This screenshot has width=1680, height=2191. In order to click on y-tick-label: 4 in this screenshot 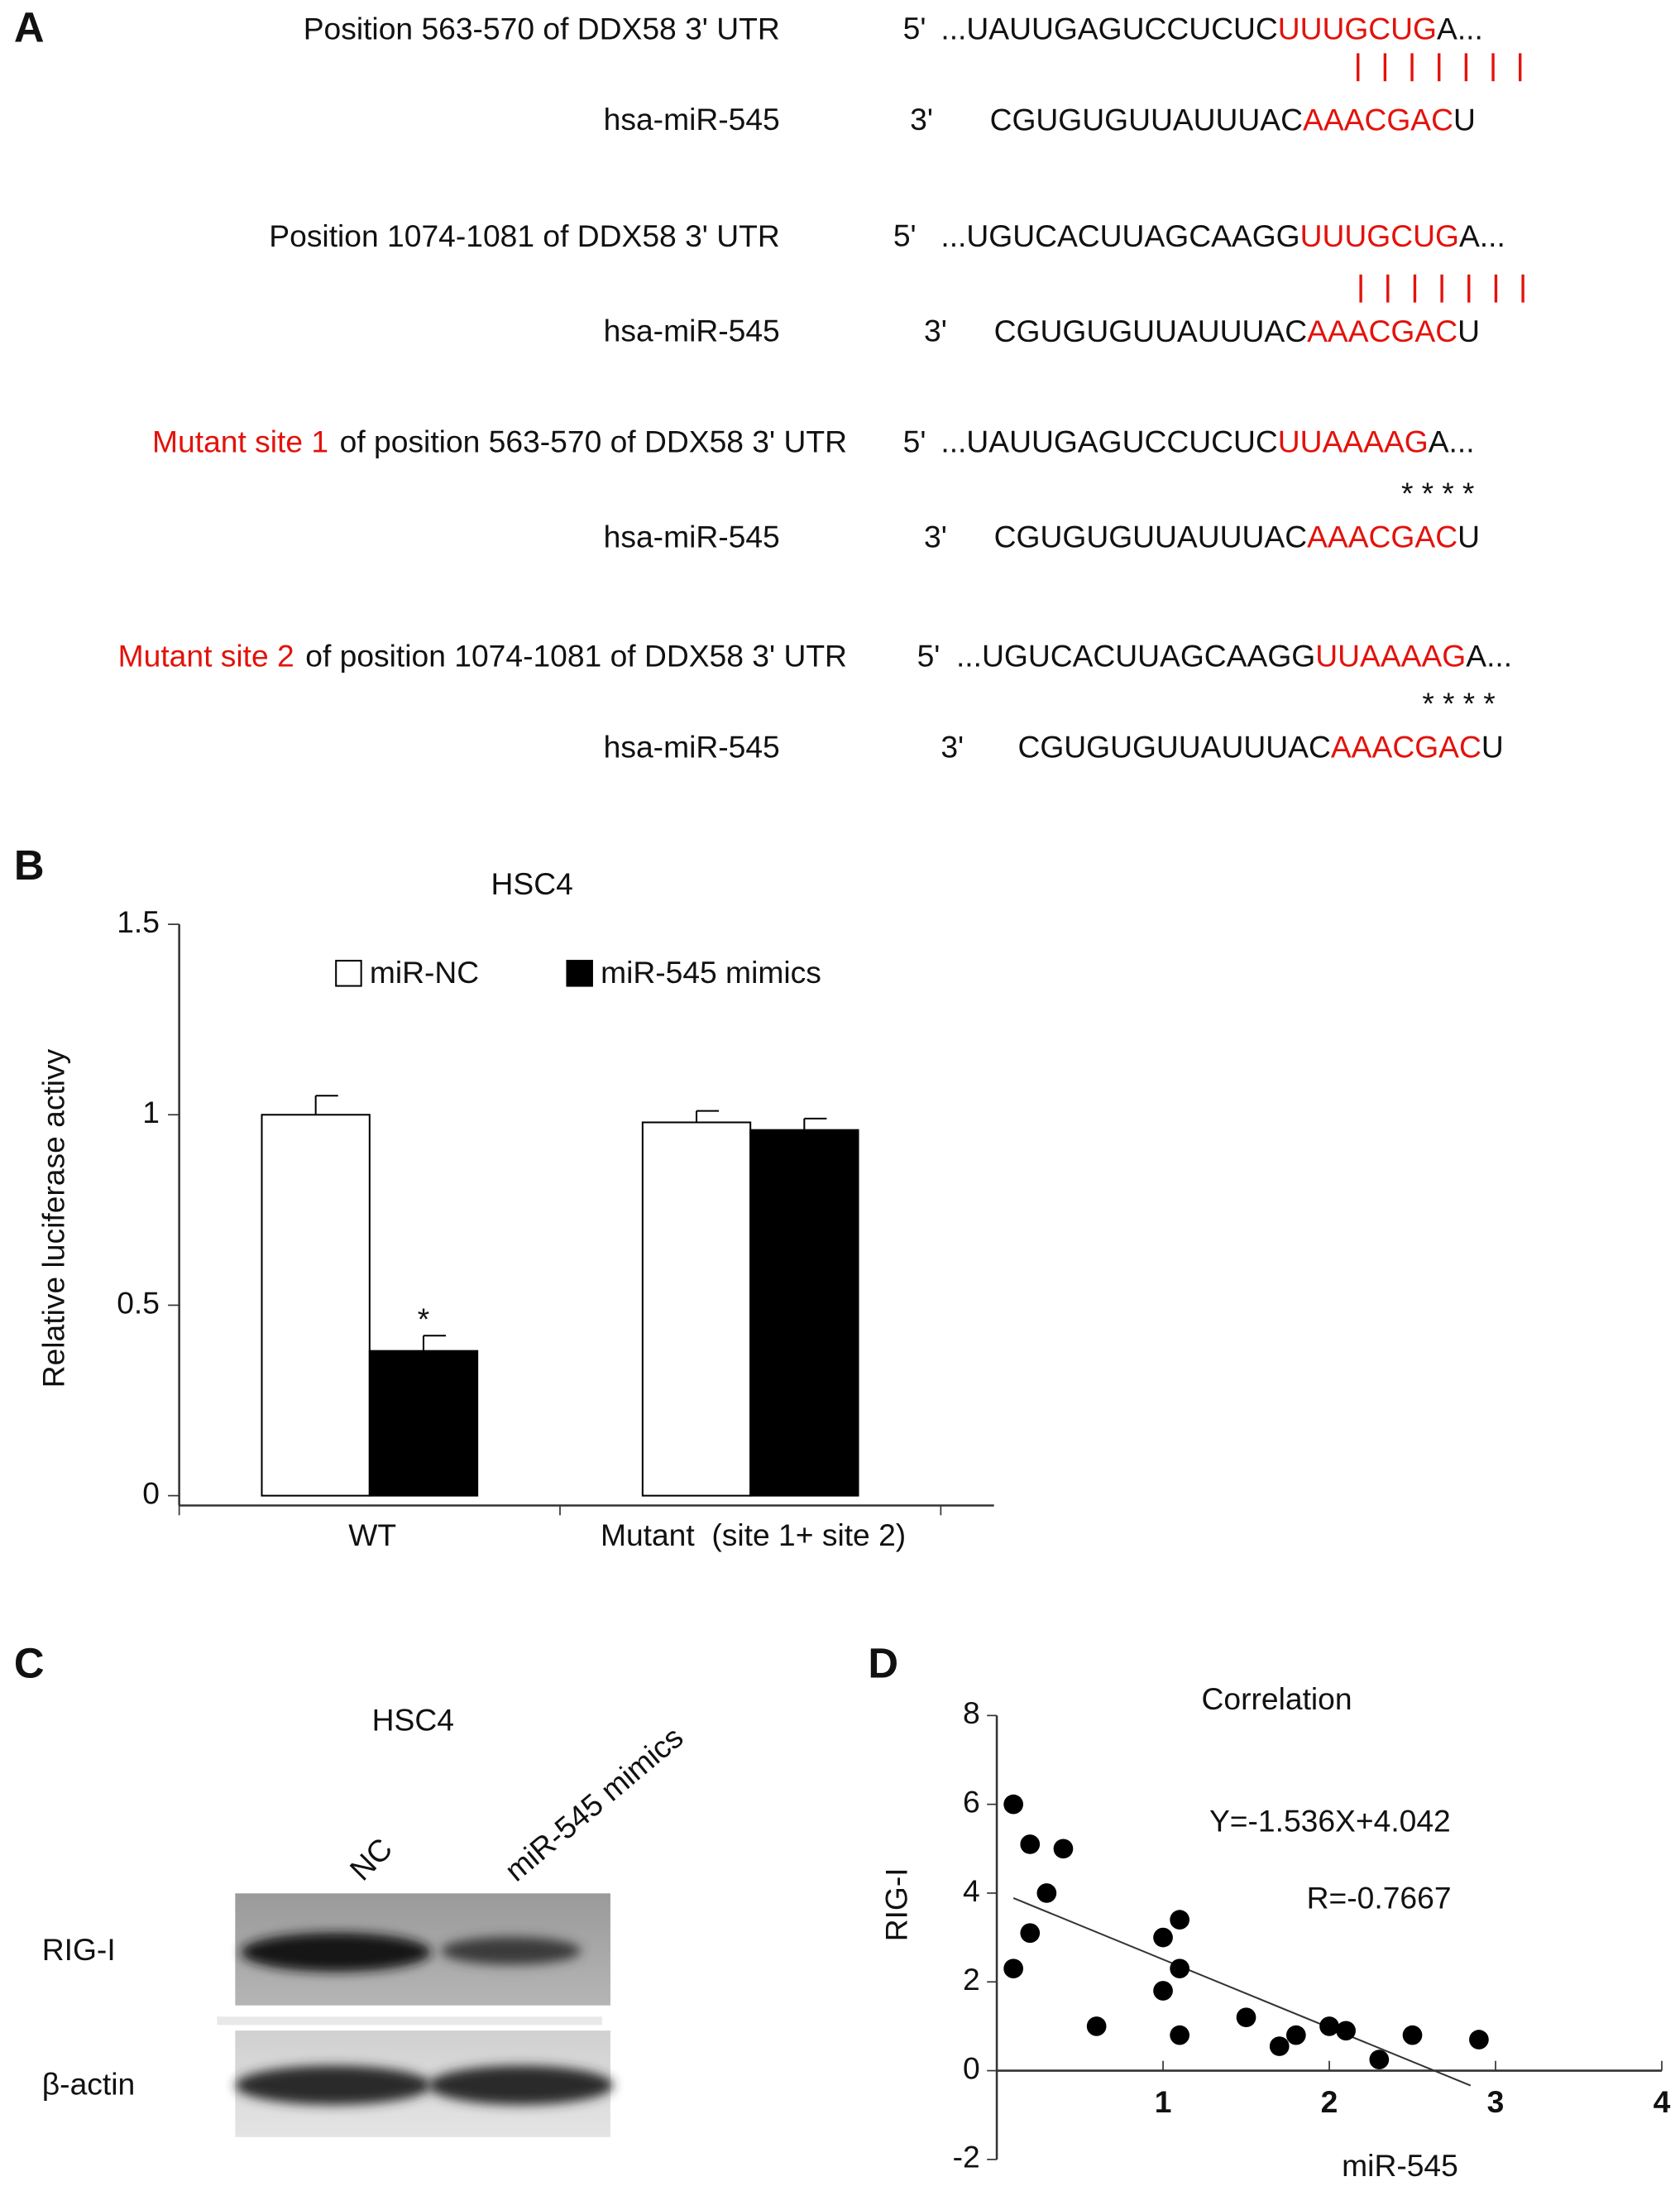, I will do `click(971, 1890)`.